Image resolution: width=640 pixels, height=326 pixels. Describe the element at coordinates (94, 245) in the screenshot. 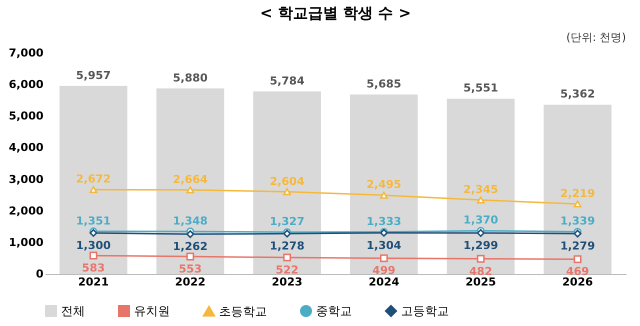

I see `data-label: 1,300` at that location.